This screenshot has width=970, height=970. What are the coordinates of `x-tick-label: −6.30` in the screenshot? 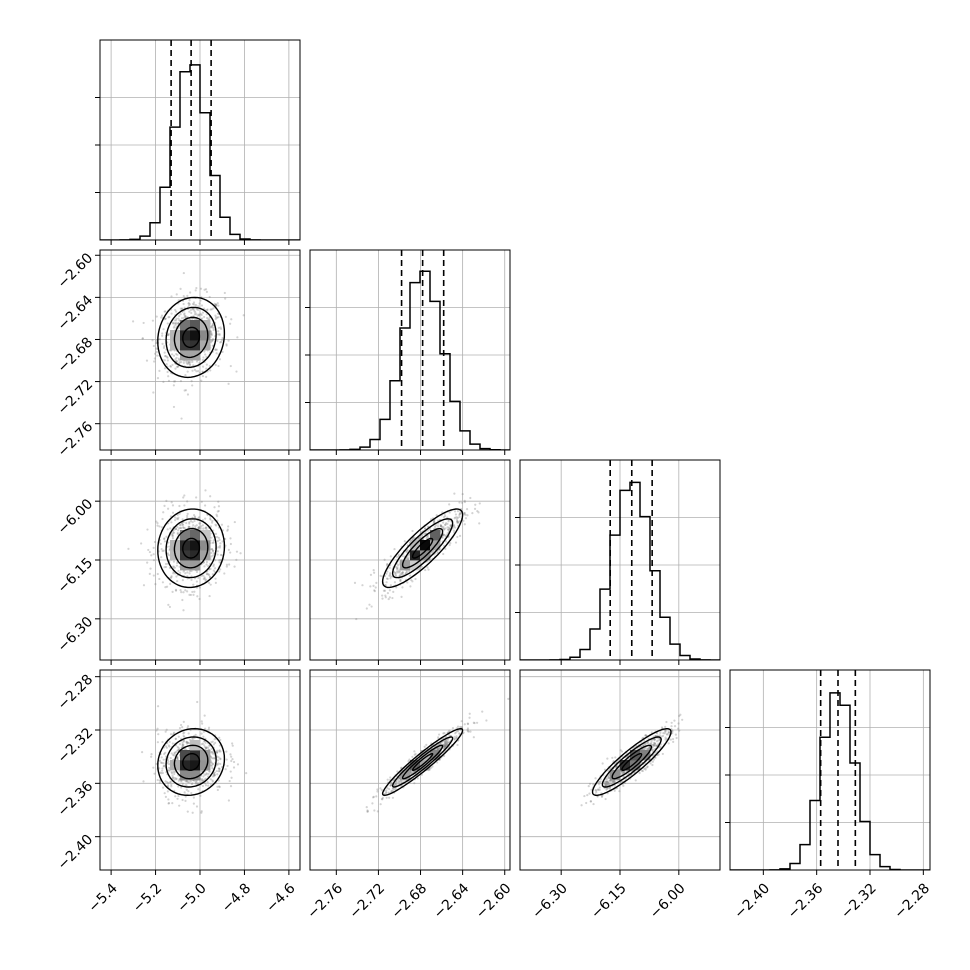 It's located at (550, 901).